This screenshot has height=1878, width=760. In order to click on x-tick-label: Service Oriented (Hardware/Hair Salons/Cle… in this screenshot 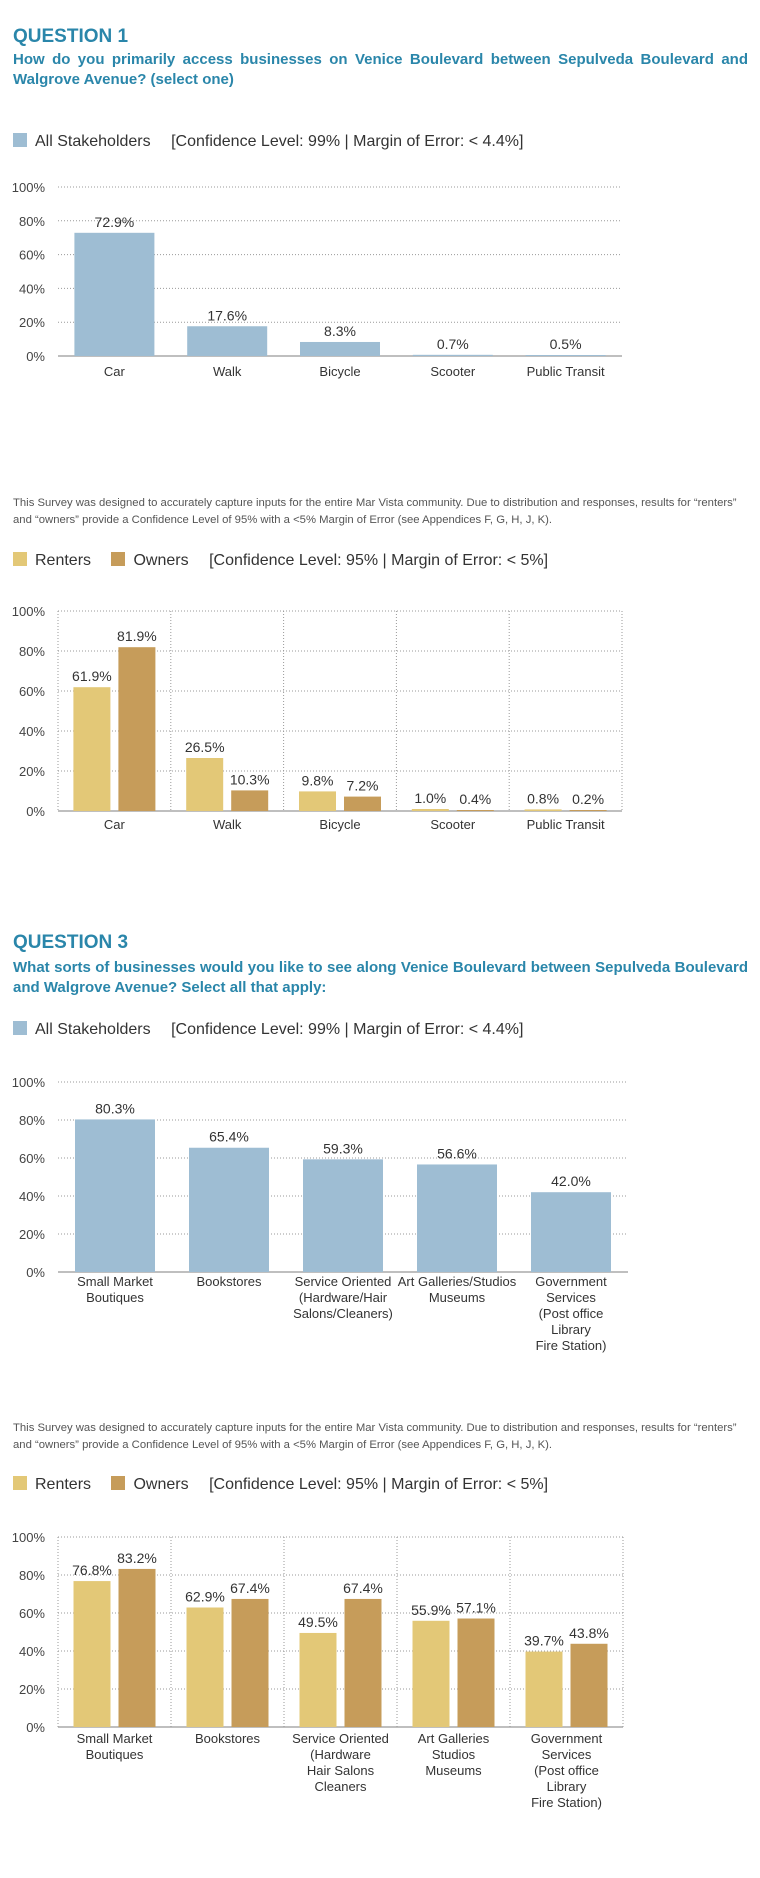, I will do `click(343, 1297)`.